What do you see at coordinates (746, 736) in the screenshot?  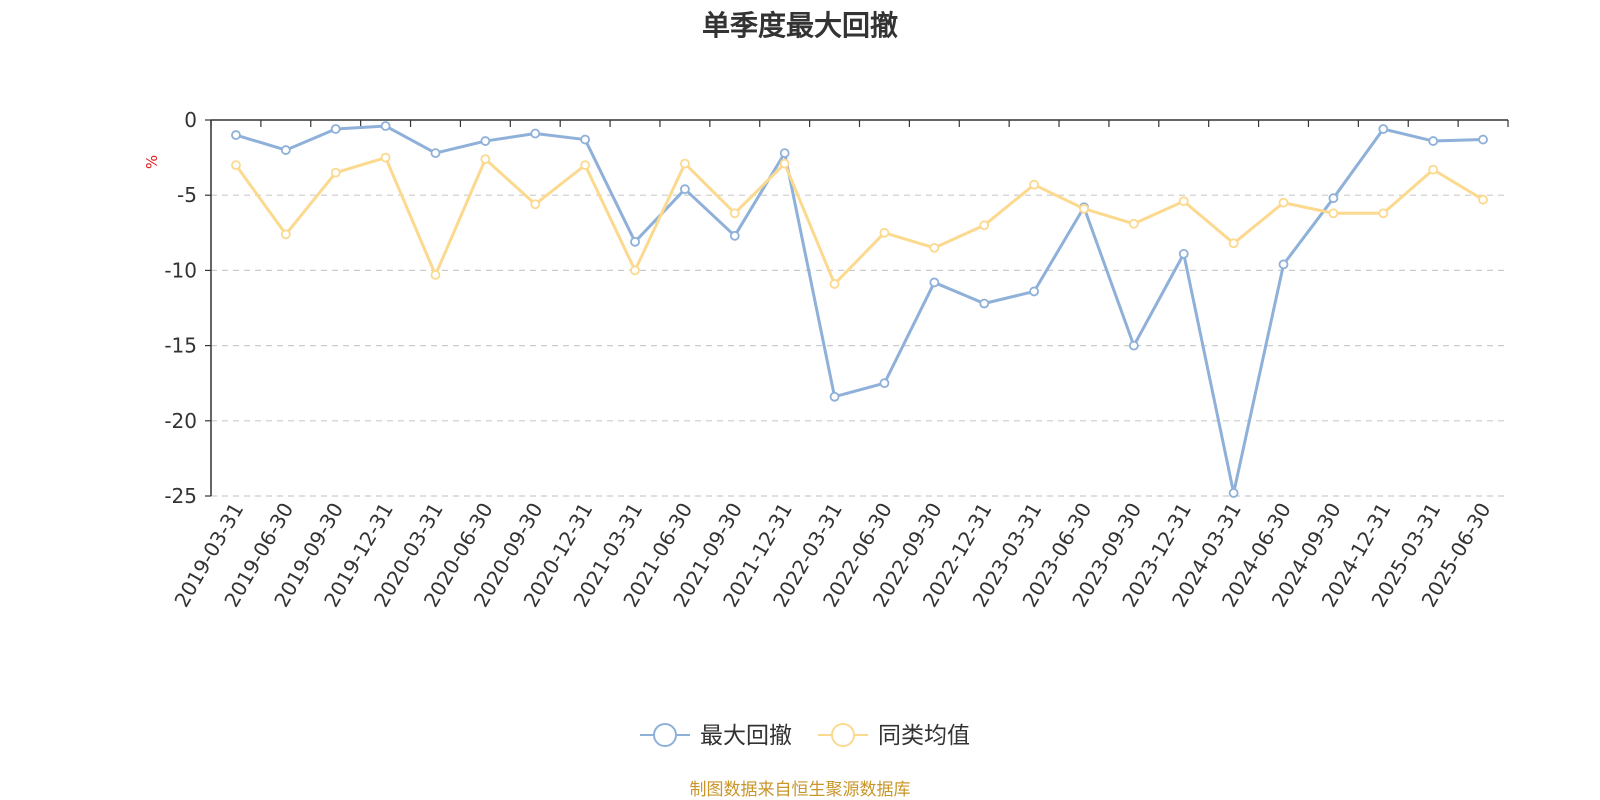 I see `legend-label-1: 最大回撤` at bounding box center [746, 736].